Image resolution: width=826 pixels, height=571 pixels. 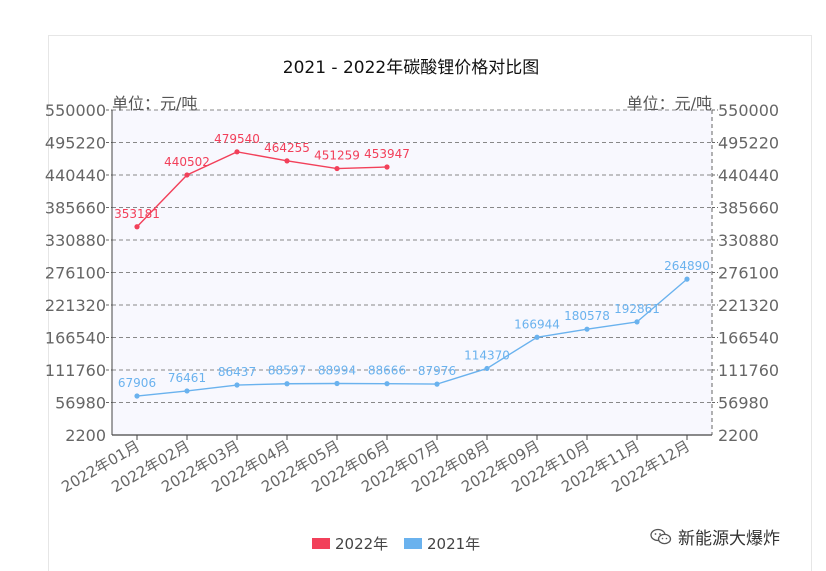 What do you see at coordinates (437, 371) in the screenshot?
I see `data-label: 87976` at bounding box center [437, 371].